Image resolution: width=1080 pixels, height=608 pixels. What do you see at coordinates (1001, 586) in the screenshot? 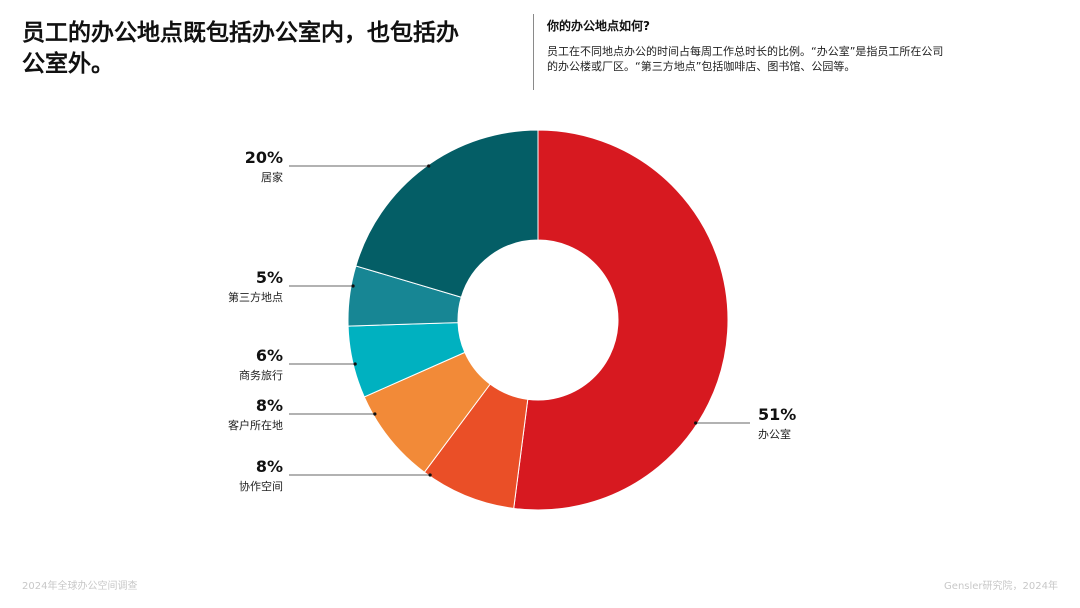
I see `footer-credit: Gensler研究院，2024年` at bounding box center [1001, 586].